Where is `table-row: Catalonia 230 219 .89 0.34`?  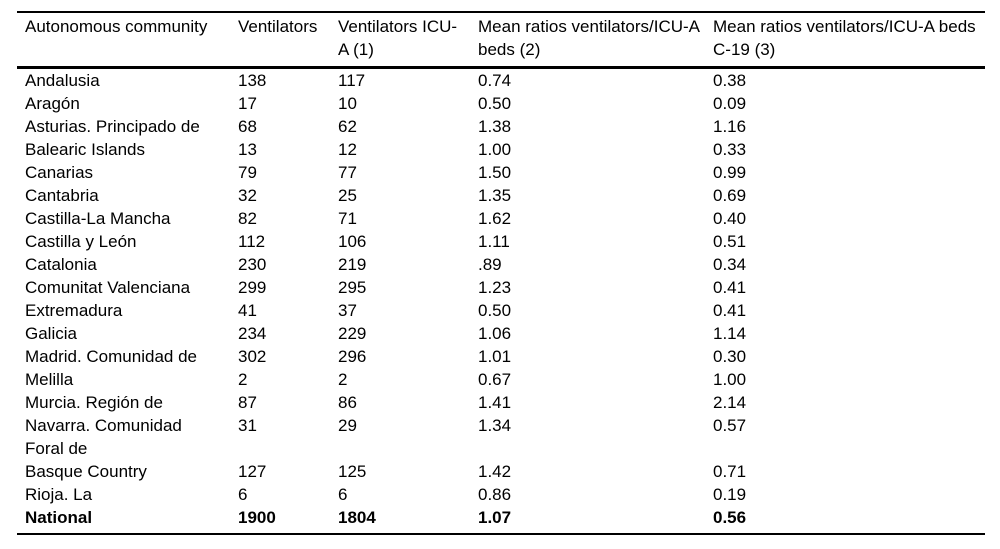 table-row: Catalonia 230 219 .89 0.34 is located at coordinates (501, 264).